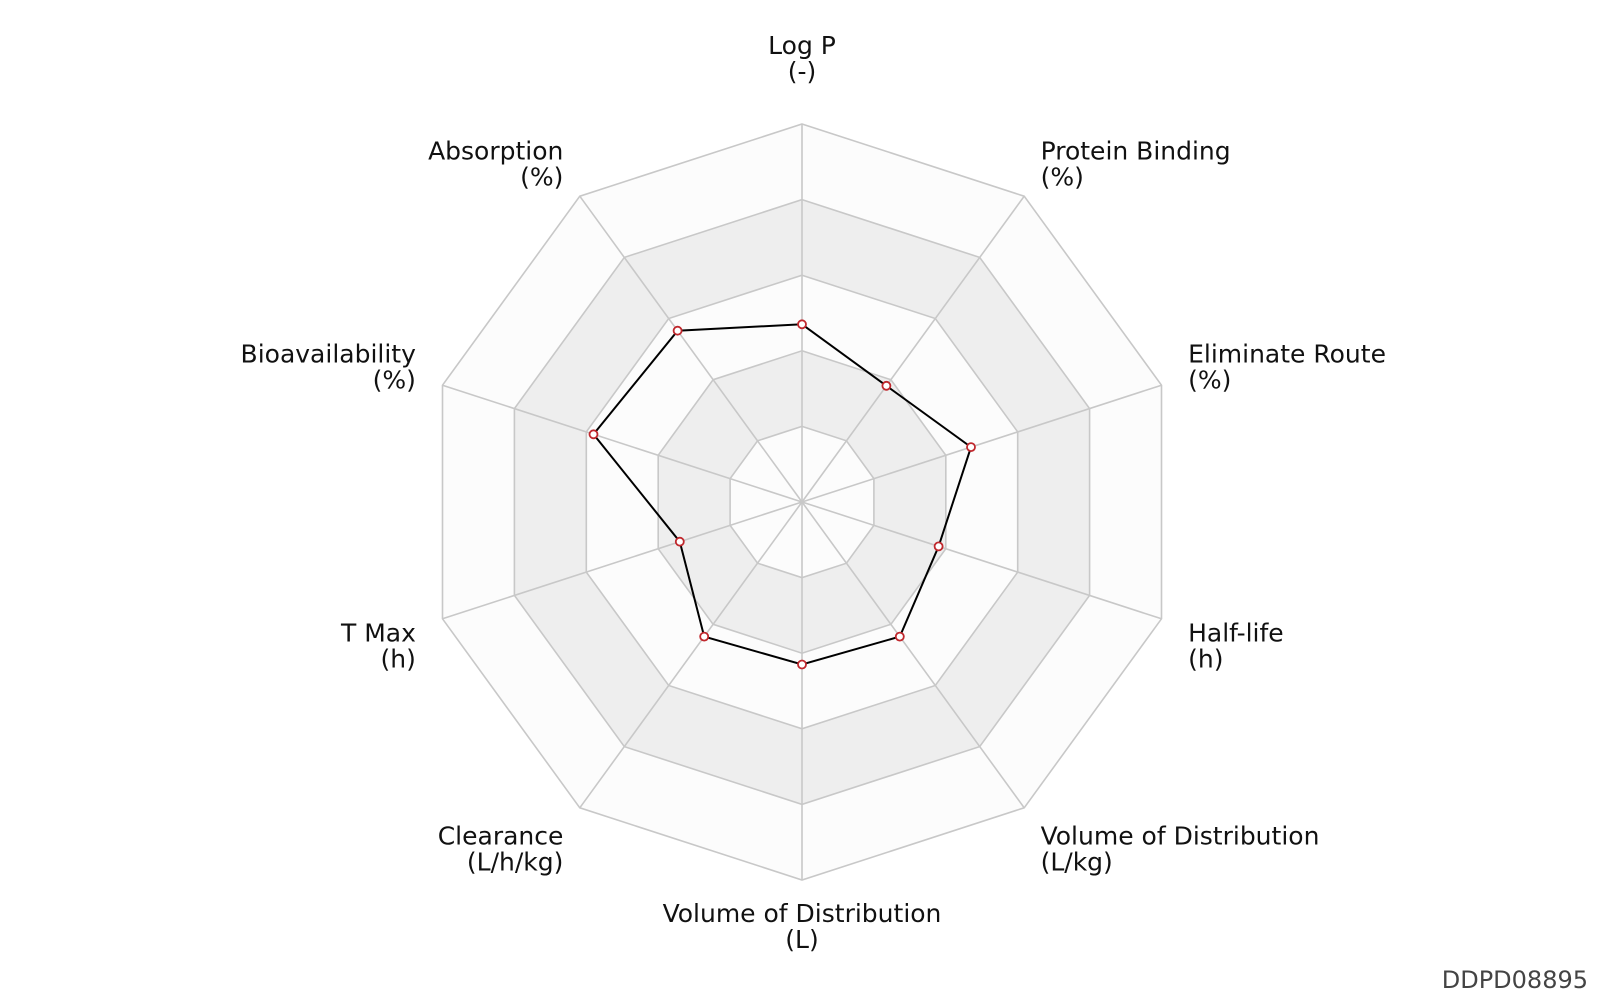 This screenshot has width=1600, height=1004. I want to click on axis-unit: (L/h/kg), so click(515, 862).